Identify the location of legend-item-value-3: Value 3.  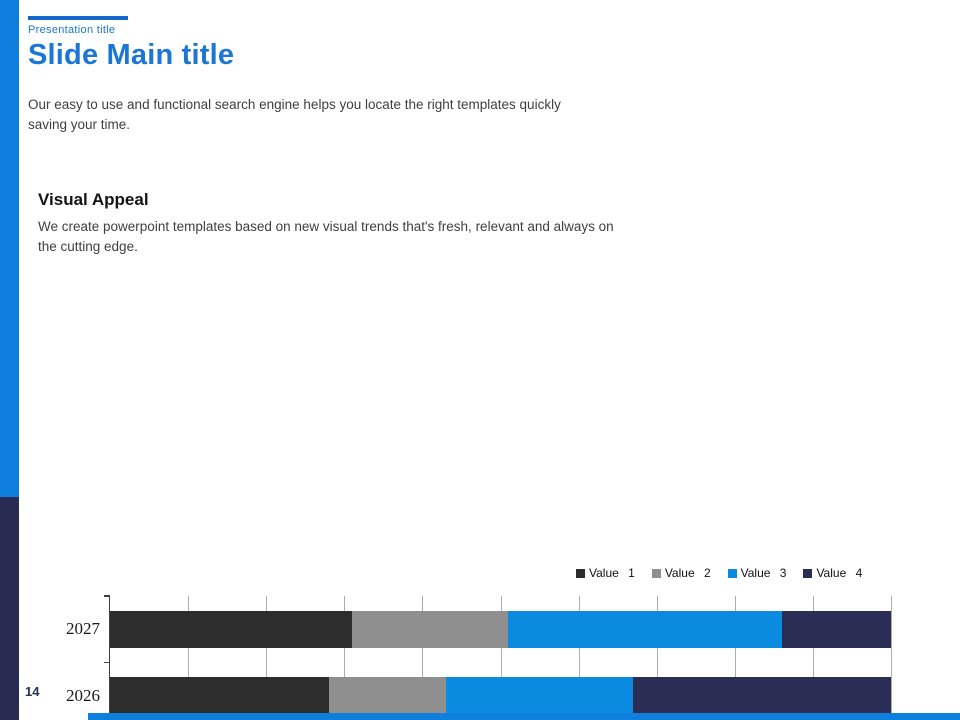
(757, 573).